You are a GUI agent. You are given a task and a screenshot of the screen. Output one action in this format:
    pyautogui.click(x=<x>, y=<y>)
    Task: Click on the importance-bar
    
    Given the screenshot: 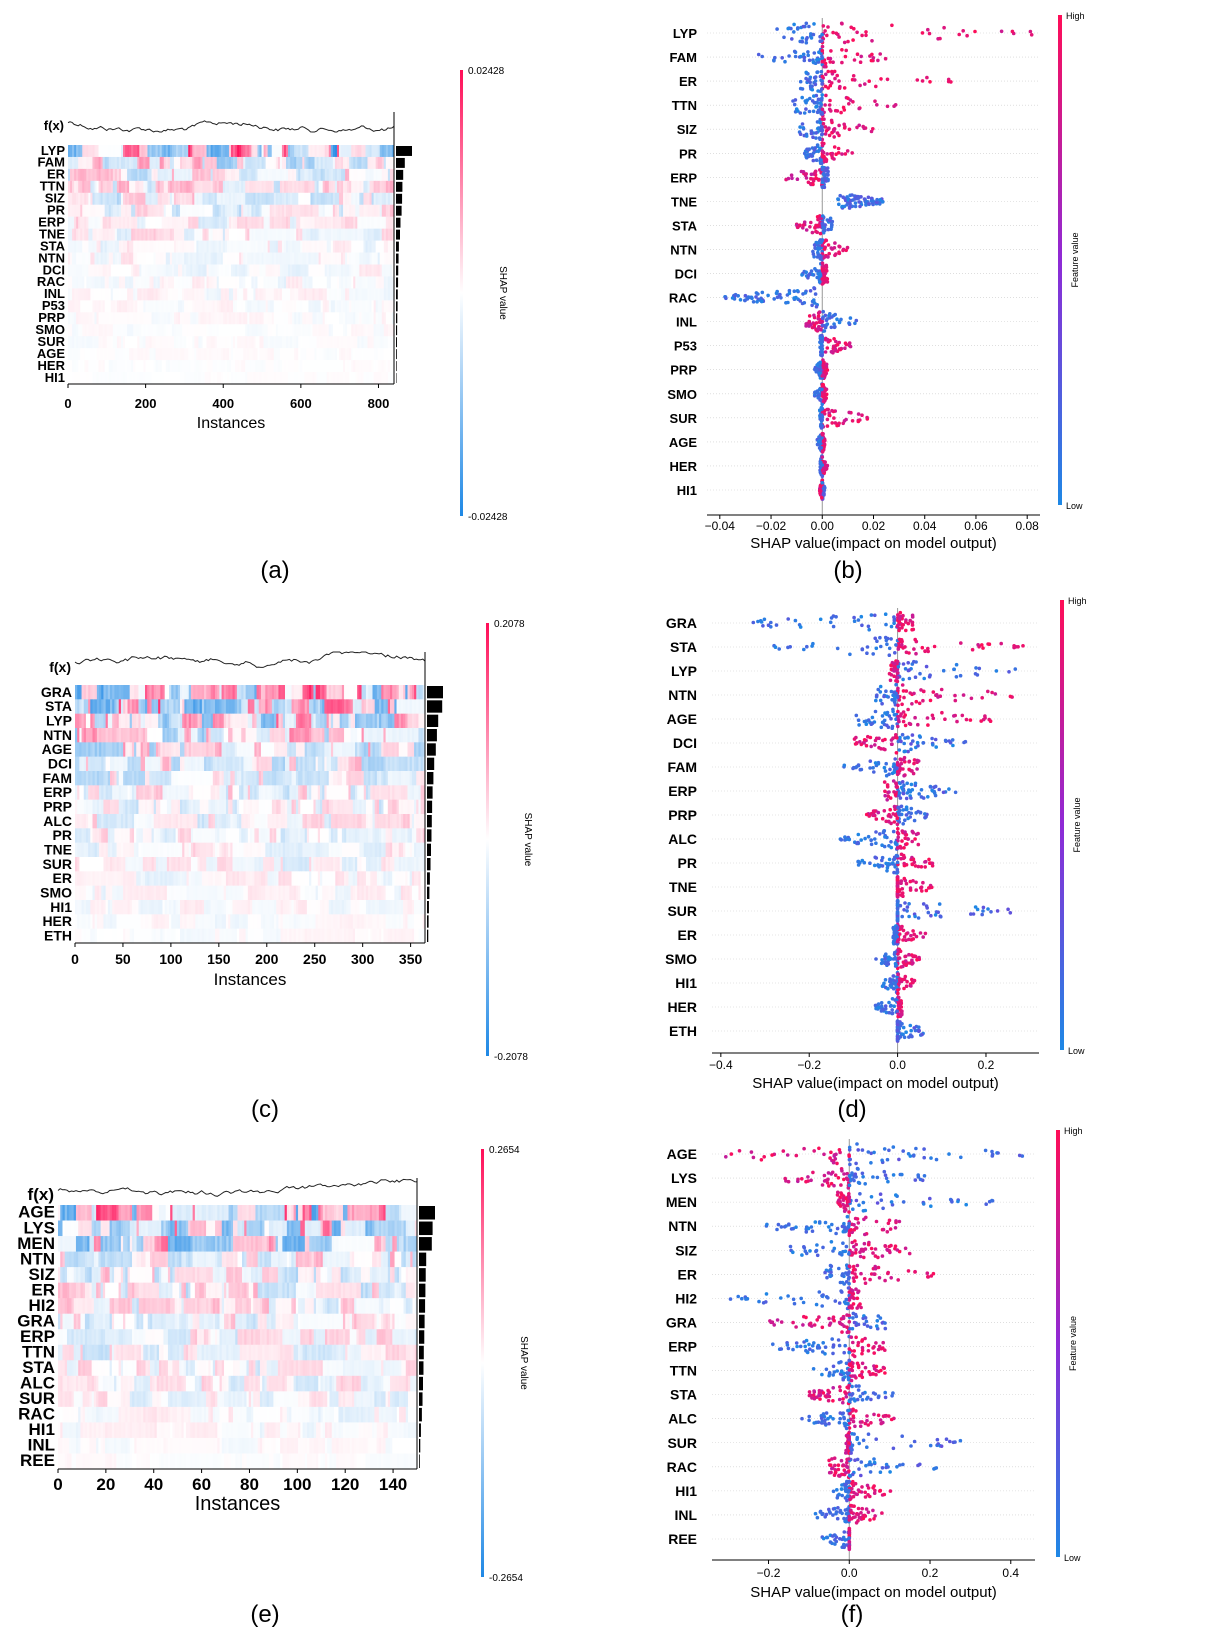 What is the action you would take?
    pyautogui.click(x=404, y=151)
    